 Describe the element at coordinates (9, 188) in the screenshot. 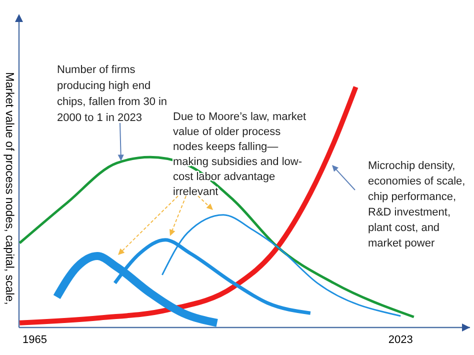

I see `y-axis-title: Market value of process nodes, capital, scale,` at that location.